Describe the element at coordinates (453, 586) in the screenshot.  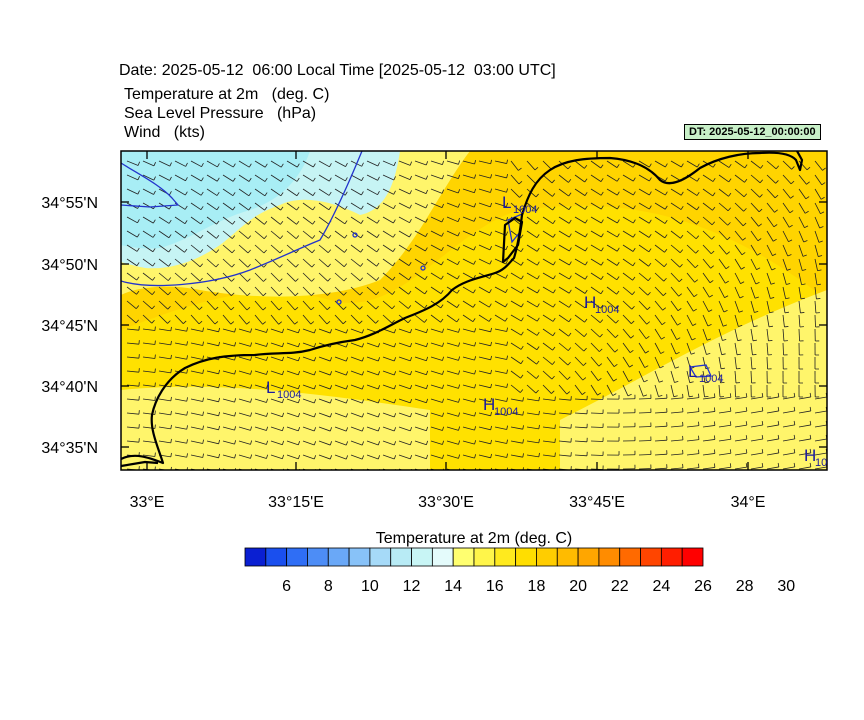
I see `colorbar-tick-label: 14` at that location.